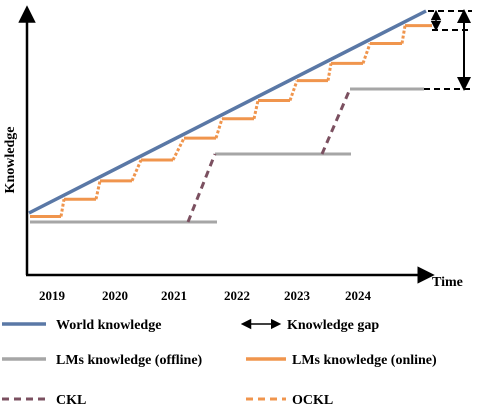  What do you see at coordinates (447, 282) in the screenshot?
I see `x-axis-title: Time` at bounding box center [447, 282].